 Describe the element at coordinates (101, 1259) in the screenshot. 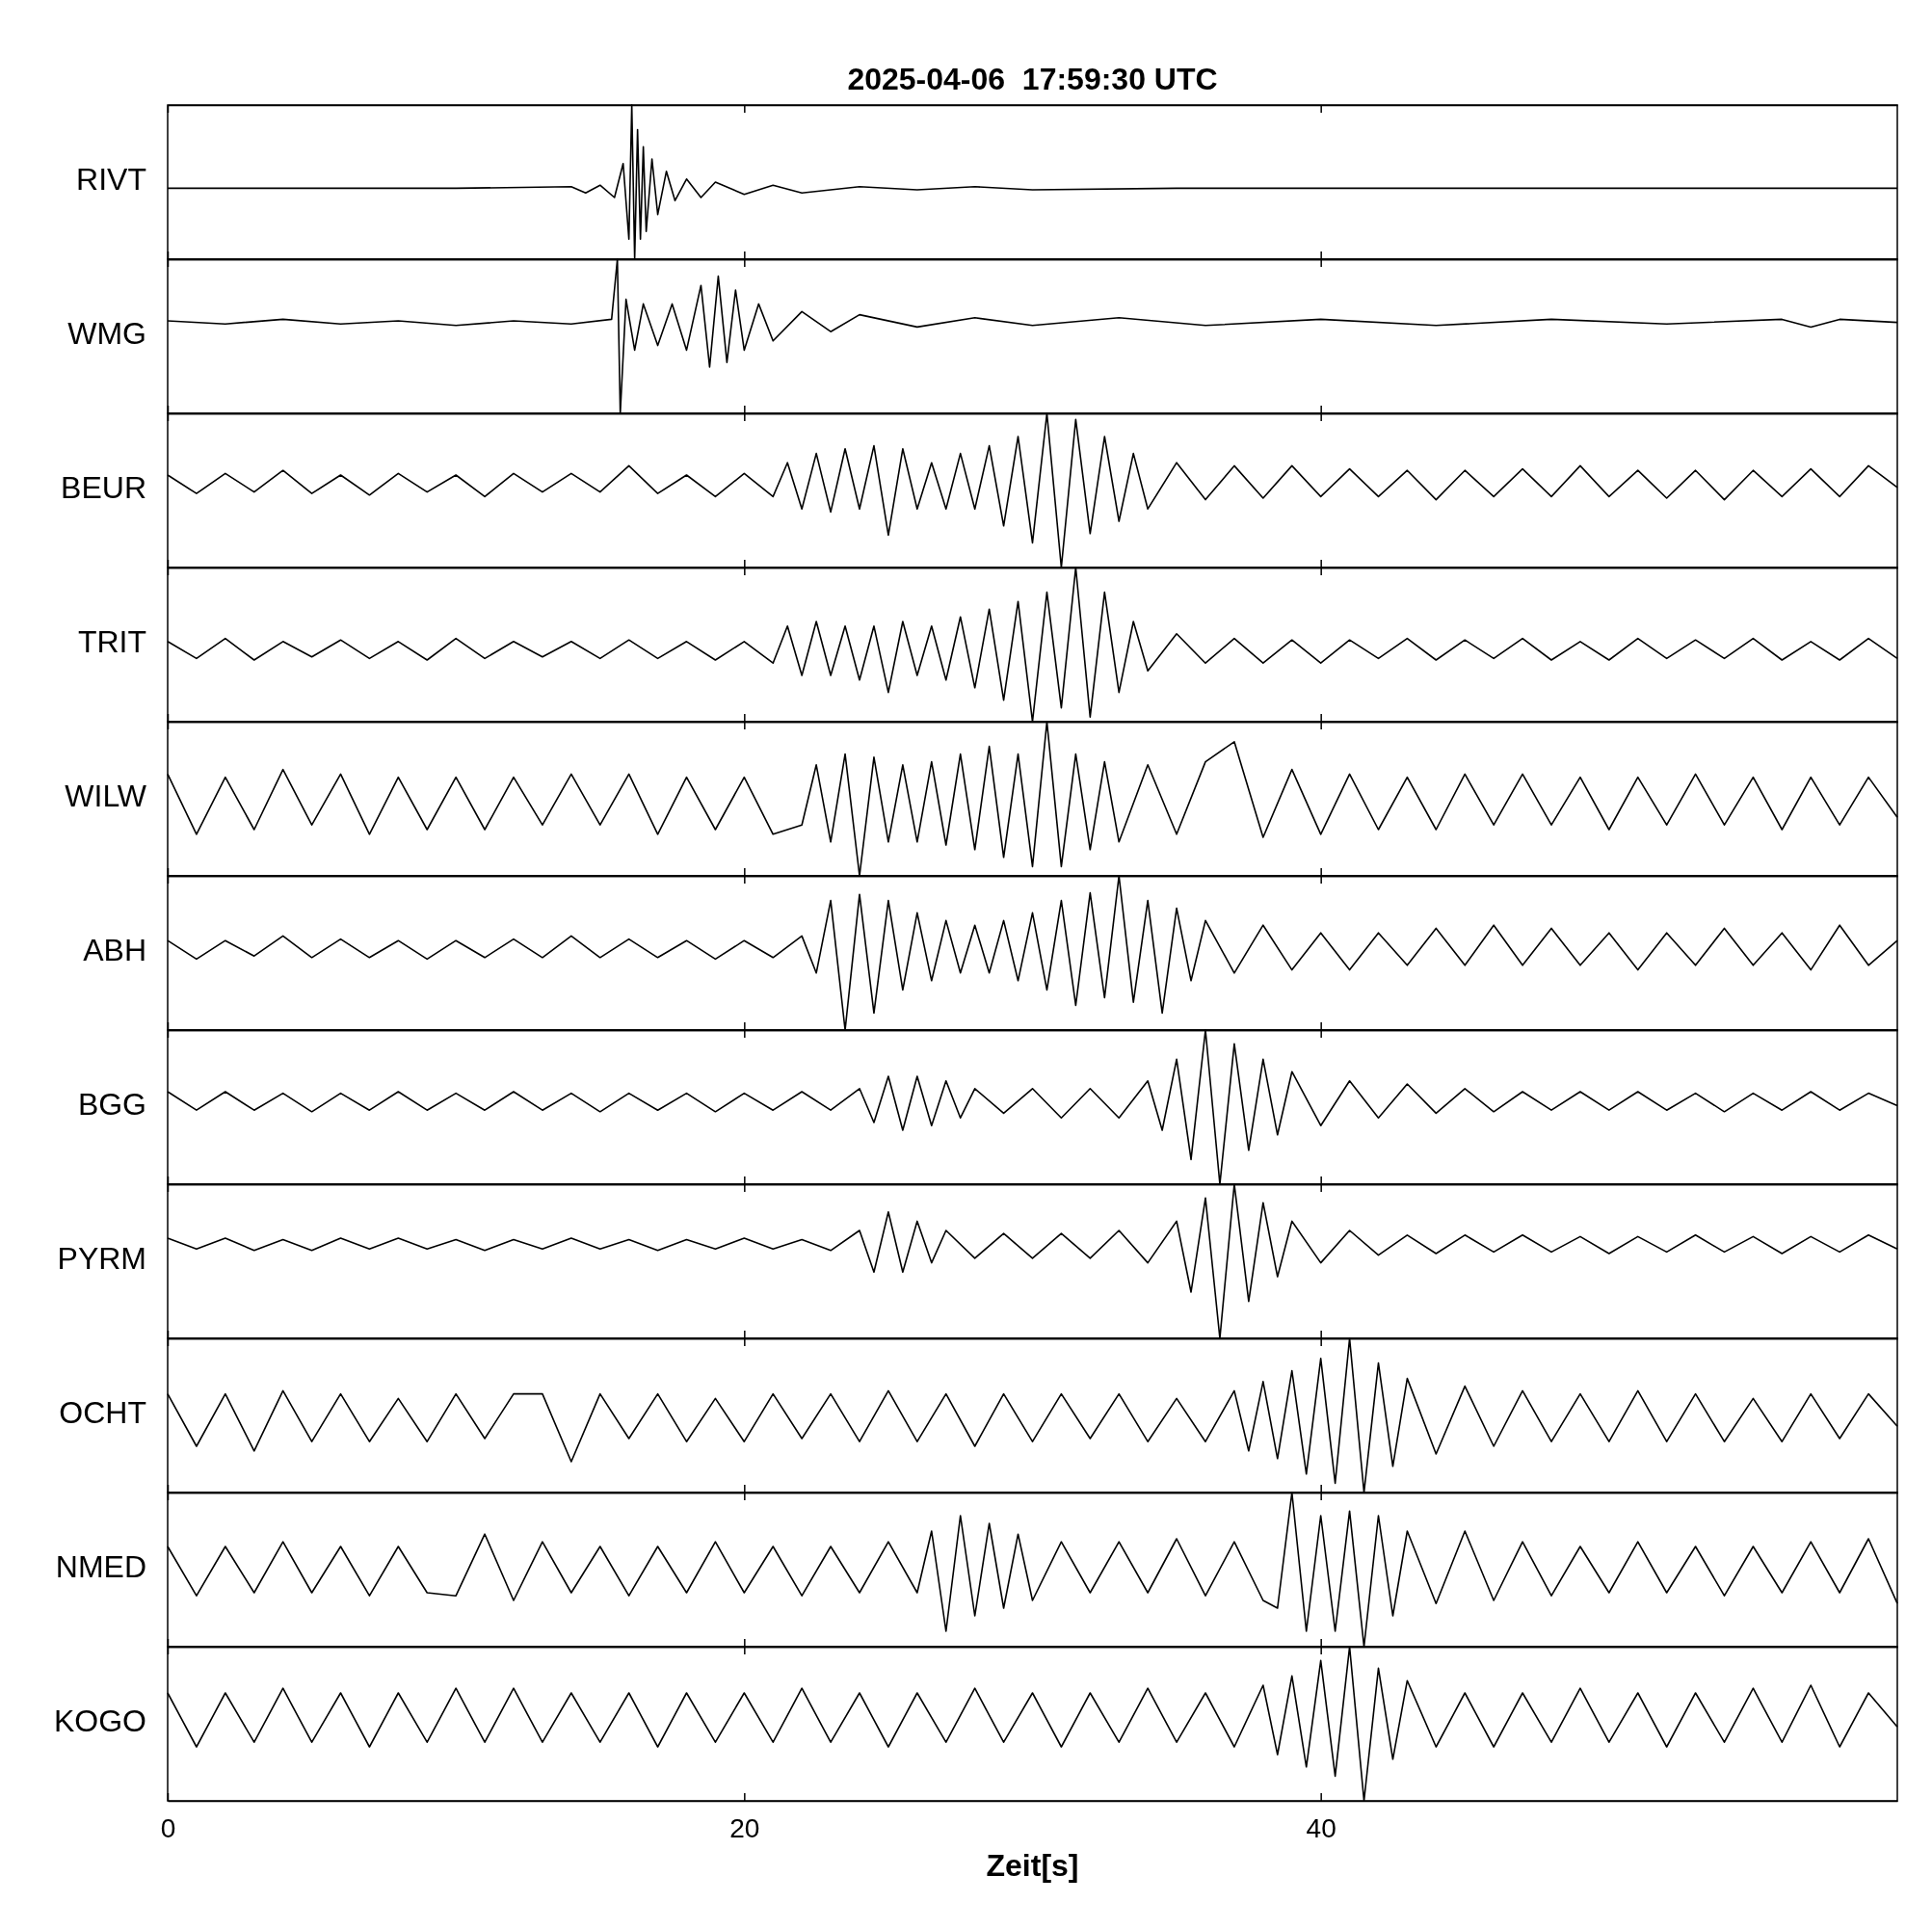

I see `y-axis-title: PYRM` at that location.